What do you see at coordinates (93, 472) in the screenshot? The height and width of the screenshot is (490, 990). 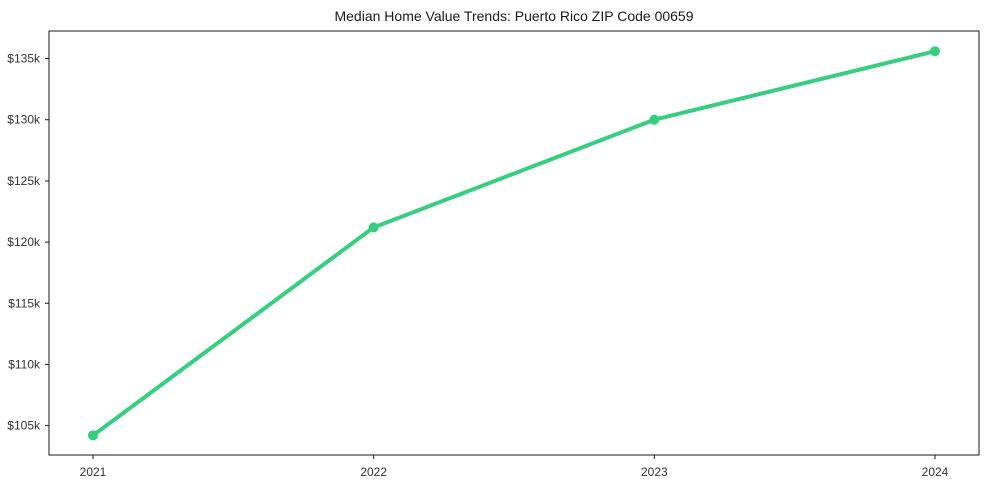 I see `x-tick-label: 2021` at bounding box center [93, 472].